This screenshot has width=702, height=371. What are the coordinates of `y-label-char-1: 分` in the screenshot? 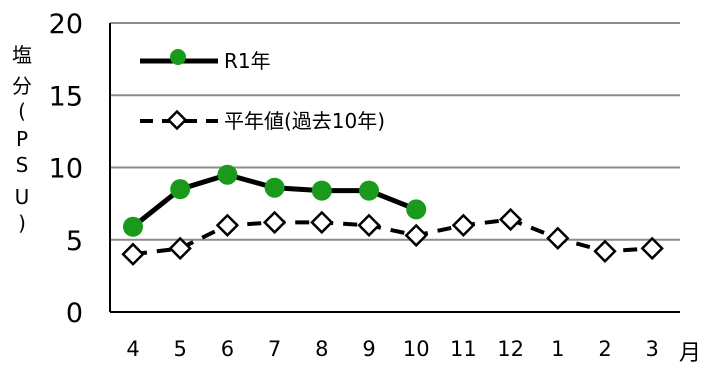 It's located at (22, 86).